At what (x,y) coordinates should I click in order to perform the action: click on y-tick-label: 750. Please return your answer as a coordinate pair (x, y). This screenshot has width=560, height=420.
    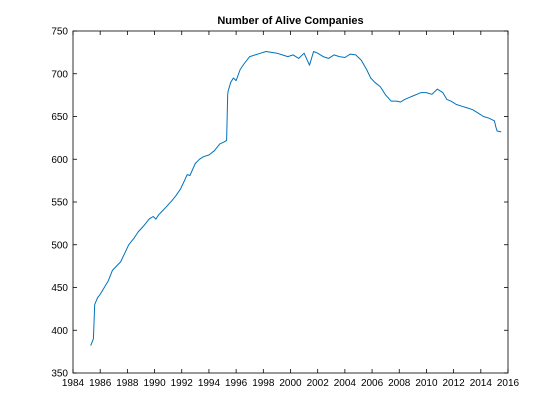
    Looking at the image, I should click on (59, 32).